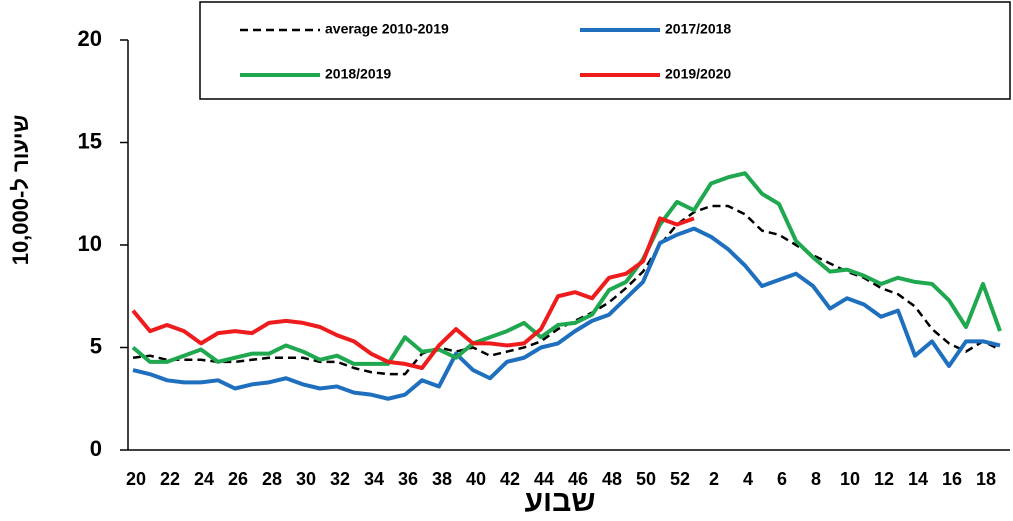 The height and width of the screenshot is (521, 1013). I want to click on legend-label: 2018/2019, so click(358, 74).